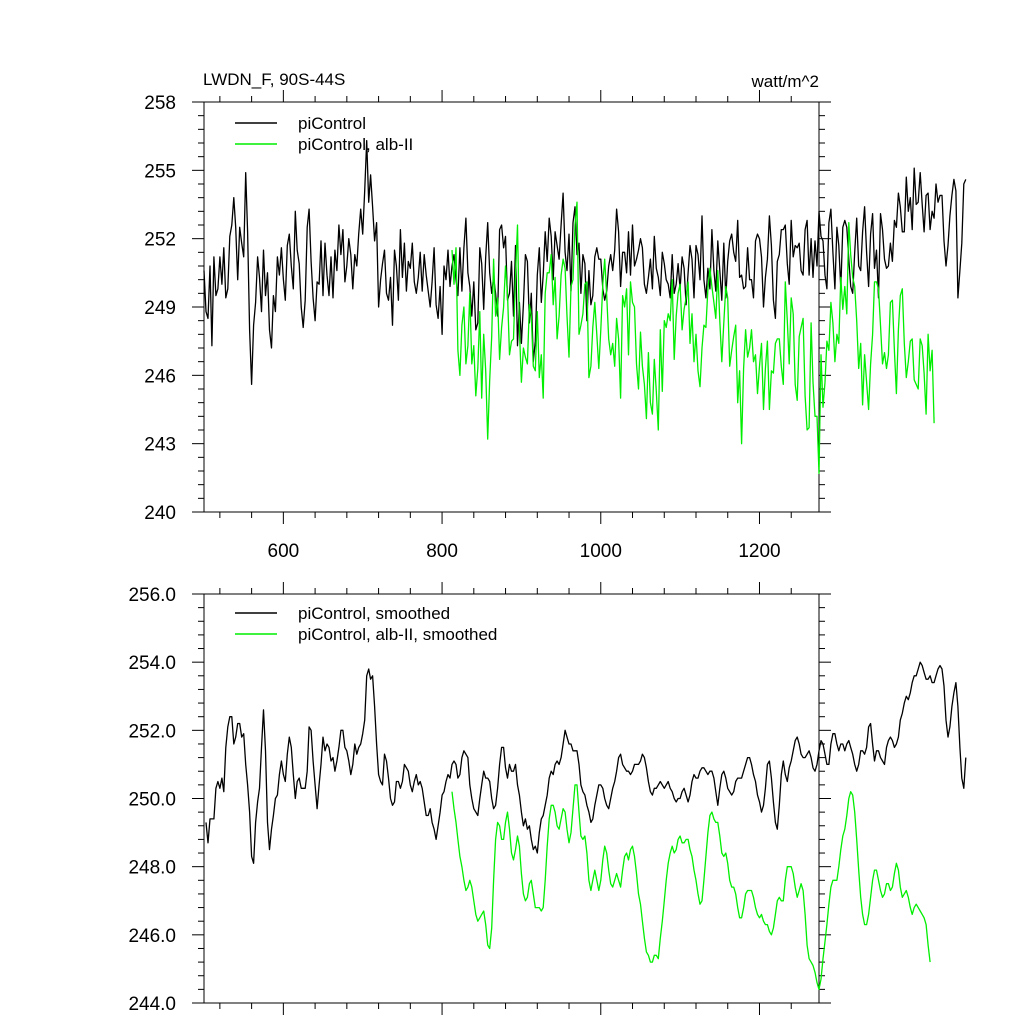  I want to click on top-chart-units: watt/m^2, so click(785, 81).